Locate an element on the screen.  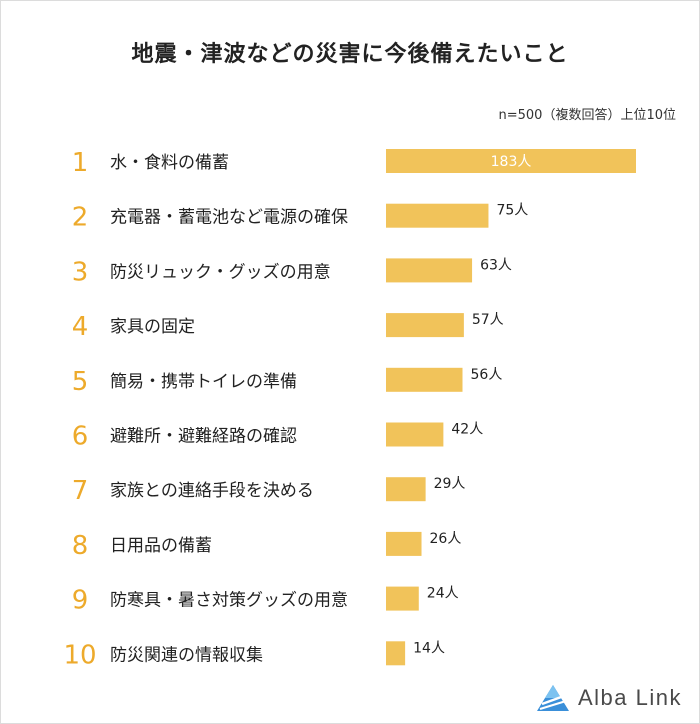
category-label: 水・食料の備蓄 is located at coordinates (169, 163).